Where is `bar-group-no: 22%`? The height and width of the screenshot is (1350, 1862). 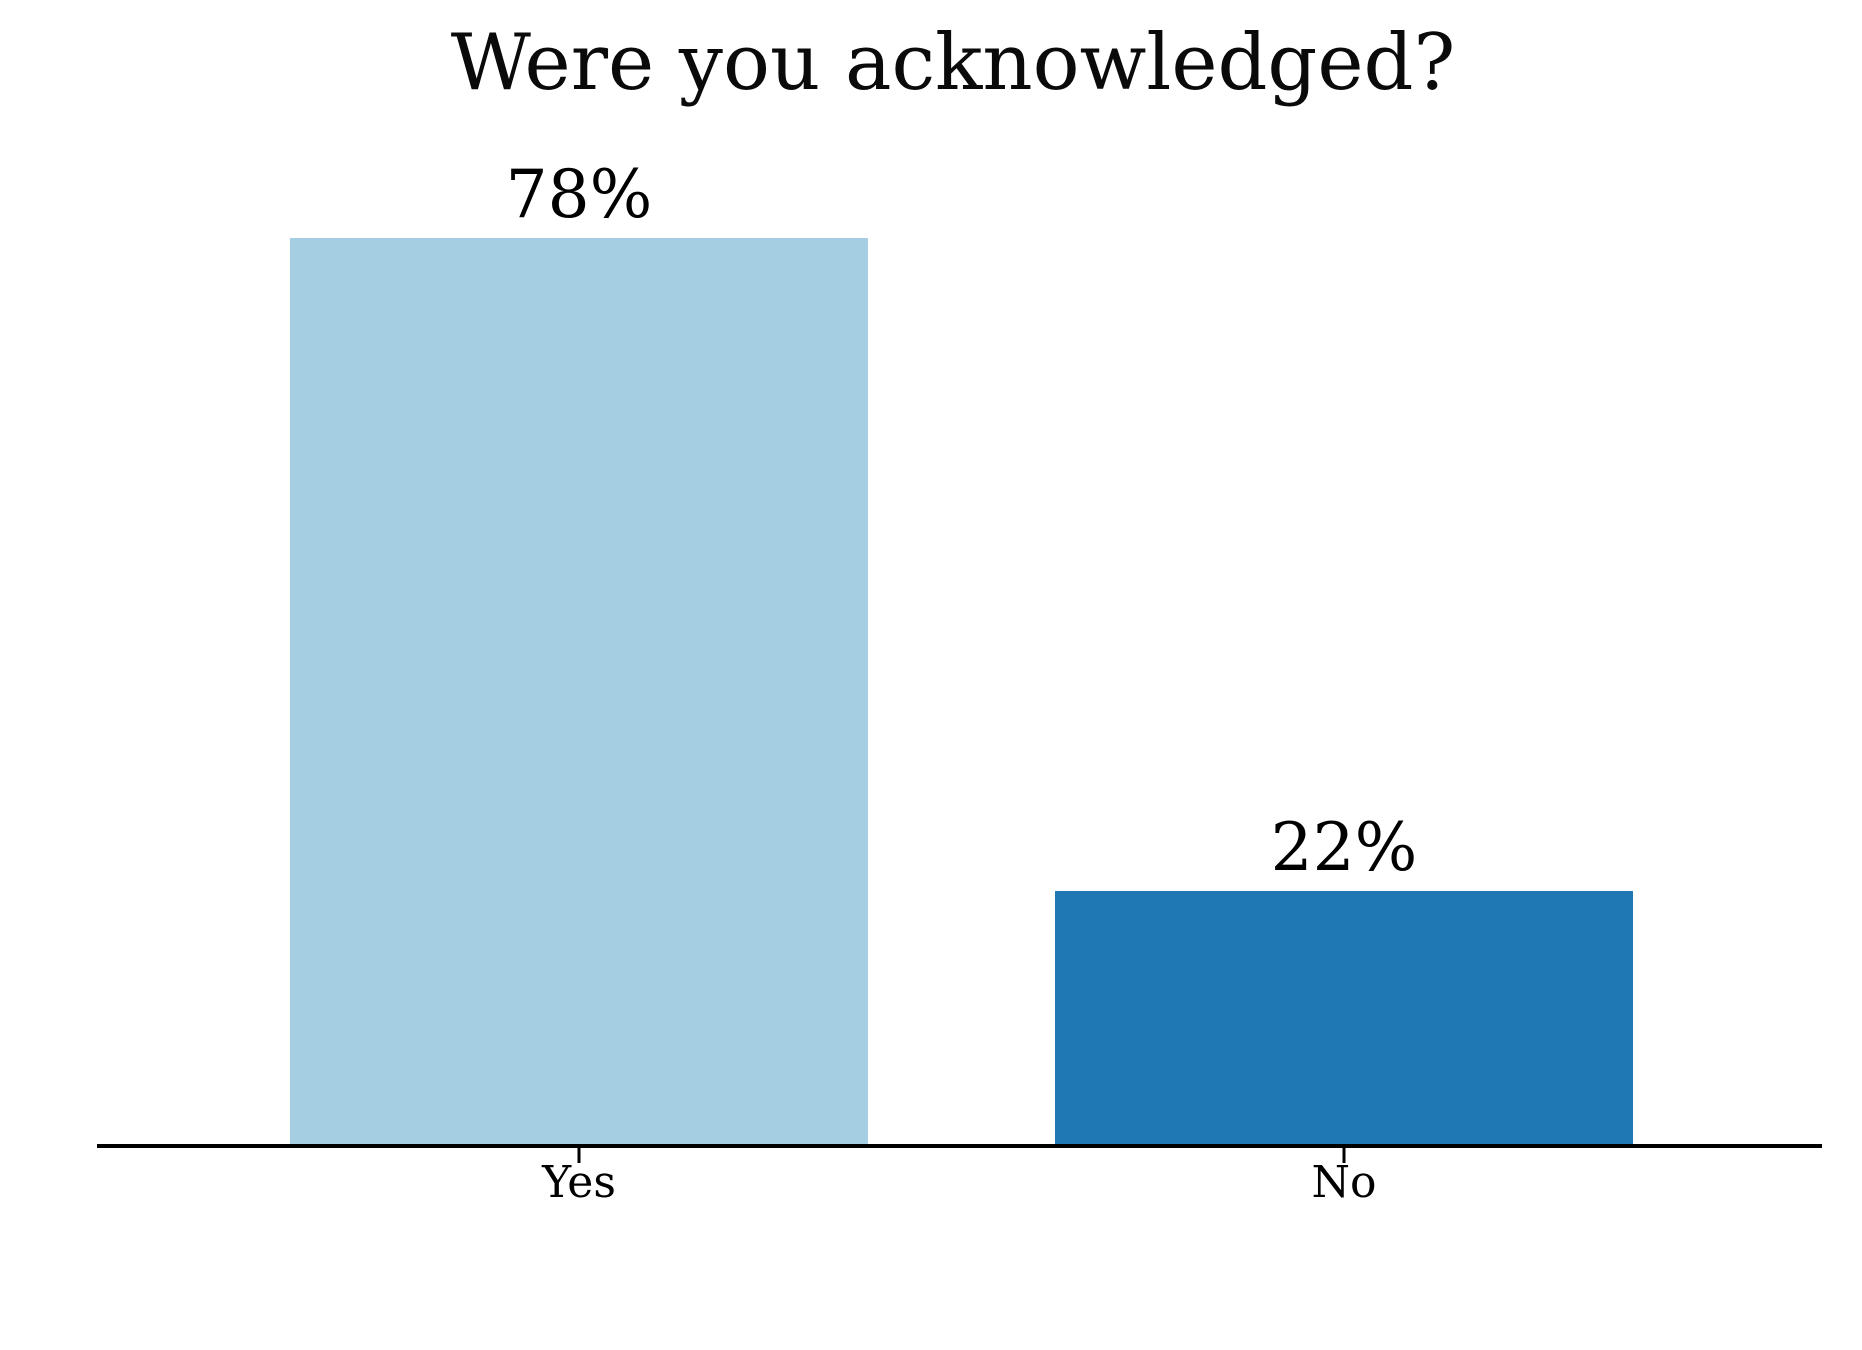
bar-group-no: 22% is located at coordinates (1344, 981).